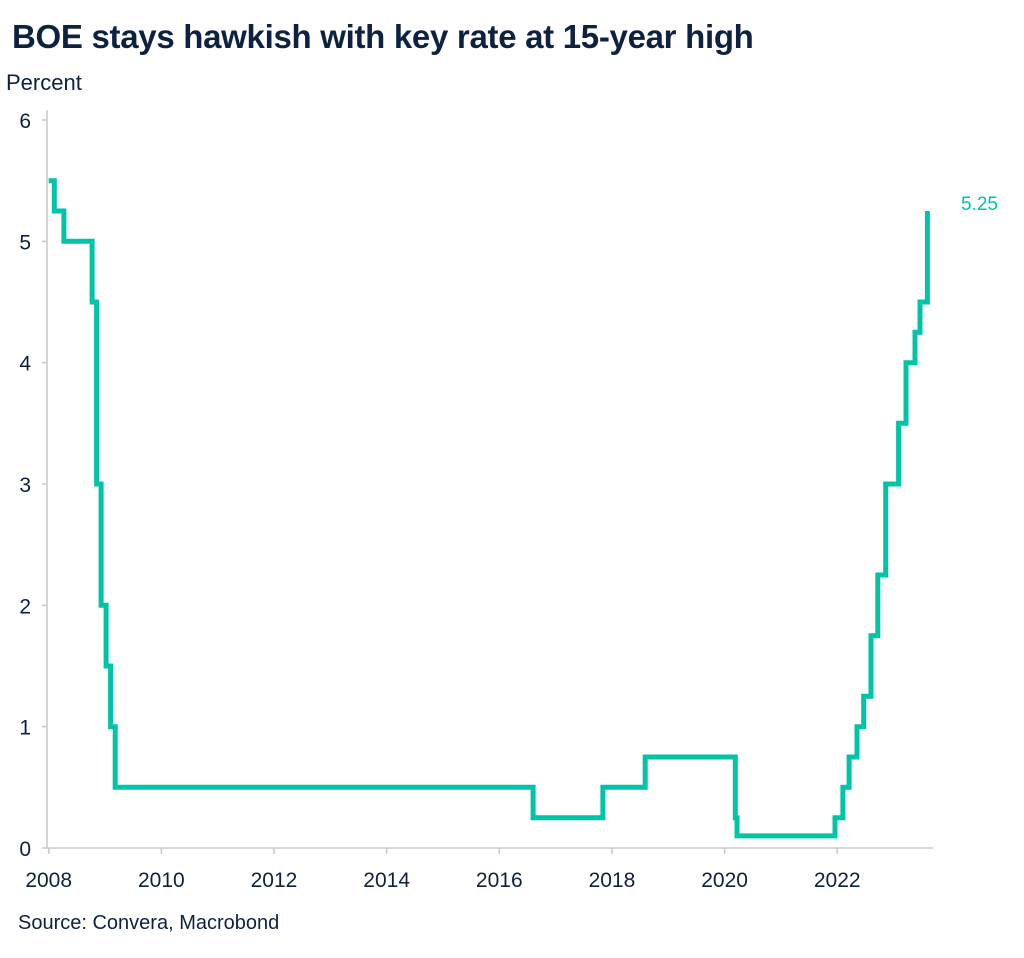 The image size is (1024, 958). I want to click on end-value-label: 5.25, so click(979, 204).